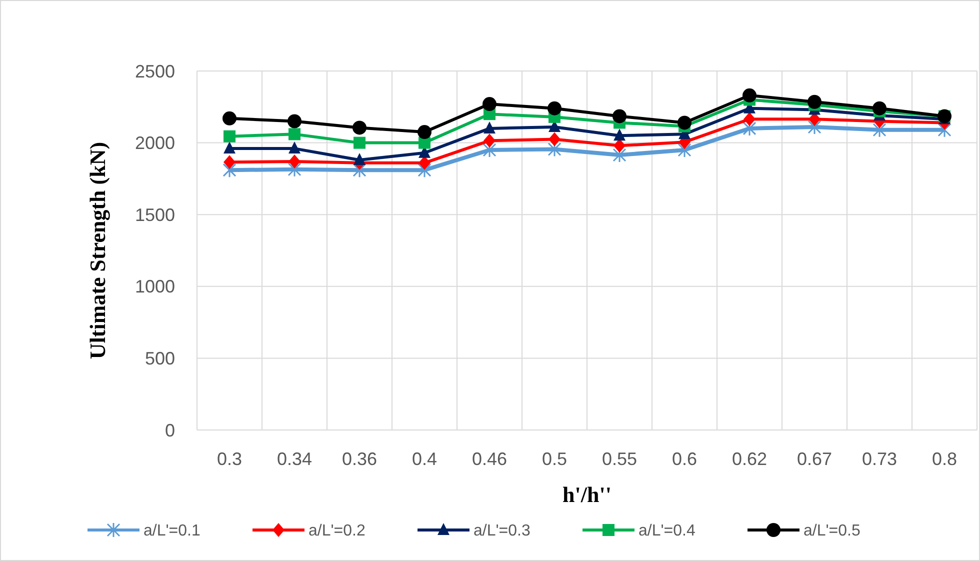 Image resolution: width=980 pixels, height=561 pixels. Describe the element at coordinates (555, 459) in the screenshot. I see `x-tick-label: 0.5` at that location.